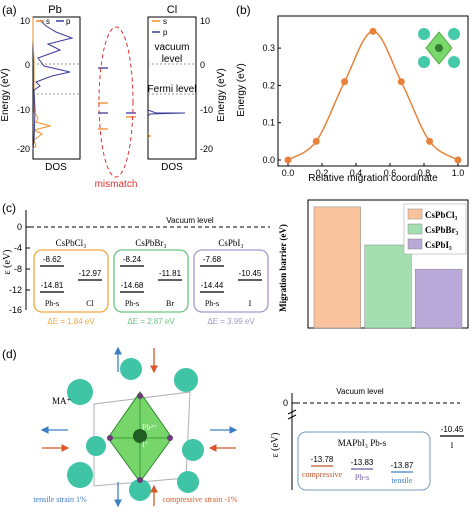  I want to click on panel-d-i-label: I⁻, so click(145, 444).